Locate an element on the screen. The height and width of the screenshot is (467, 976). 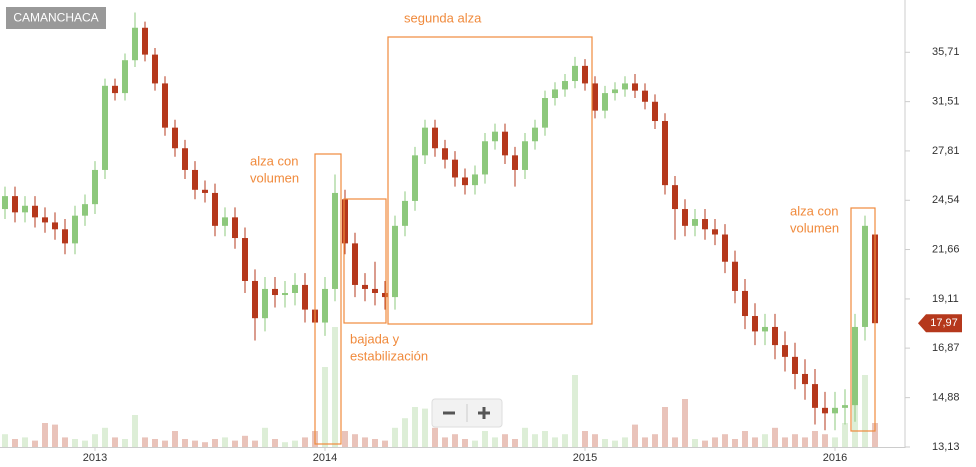
annotation-text: estabilización is located at coordinates (389, 355).